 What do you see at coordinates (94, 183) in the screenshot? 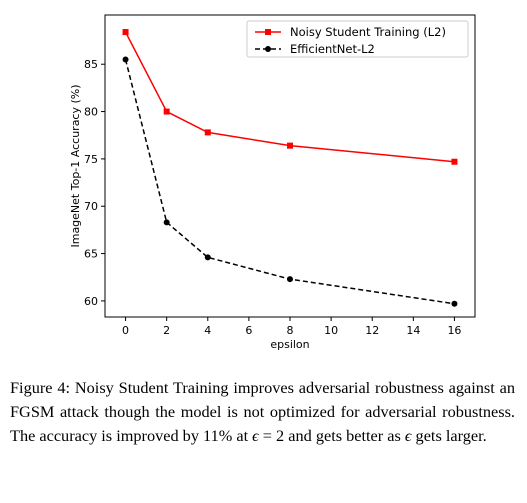
I see `y-axis: 60 65 70 75 80 85` at bounding box center [94, 183].